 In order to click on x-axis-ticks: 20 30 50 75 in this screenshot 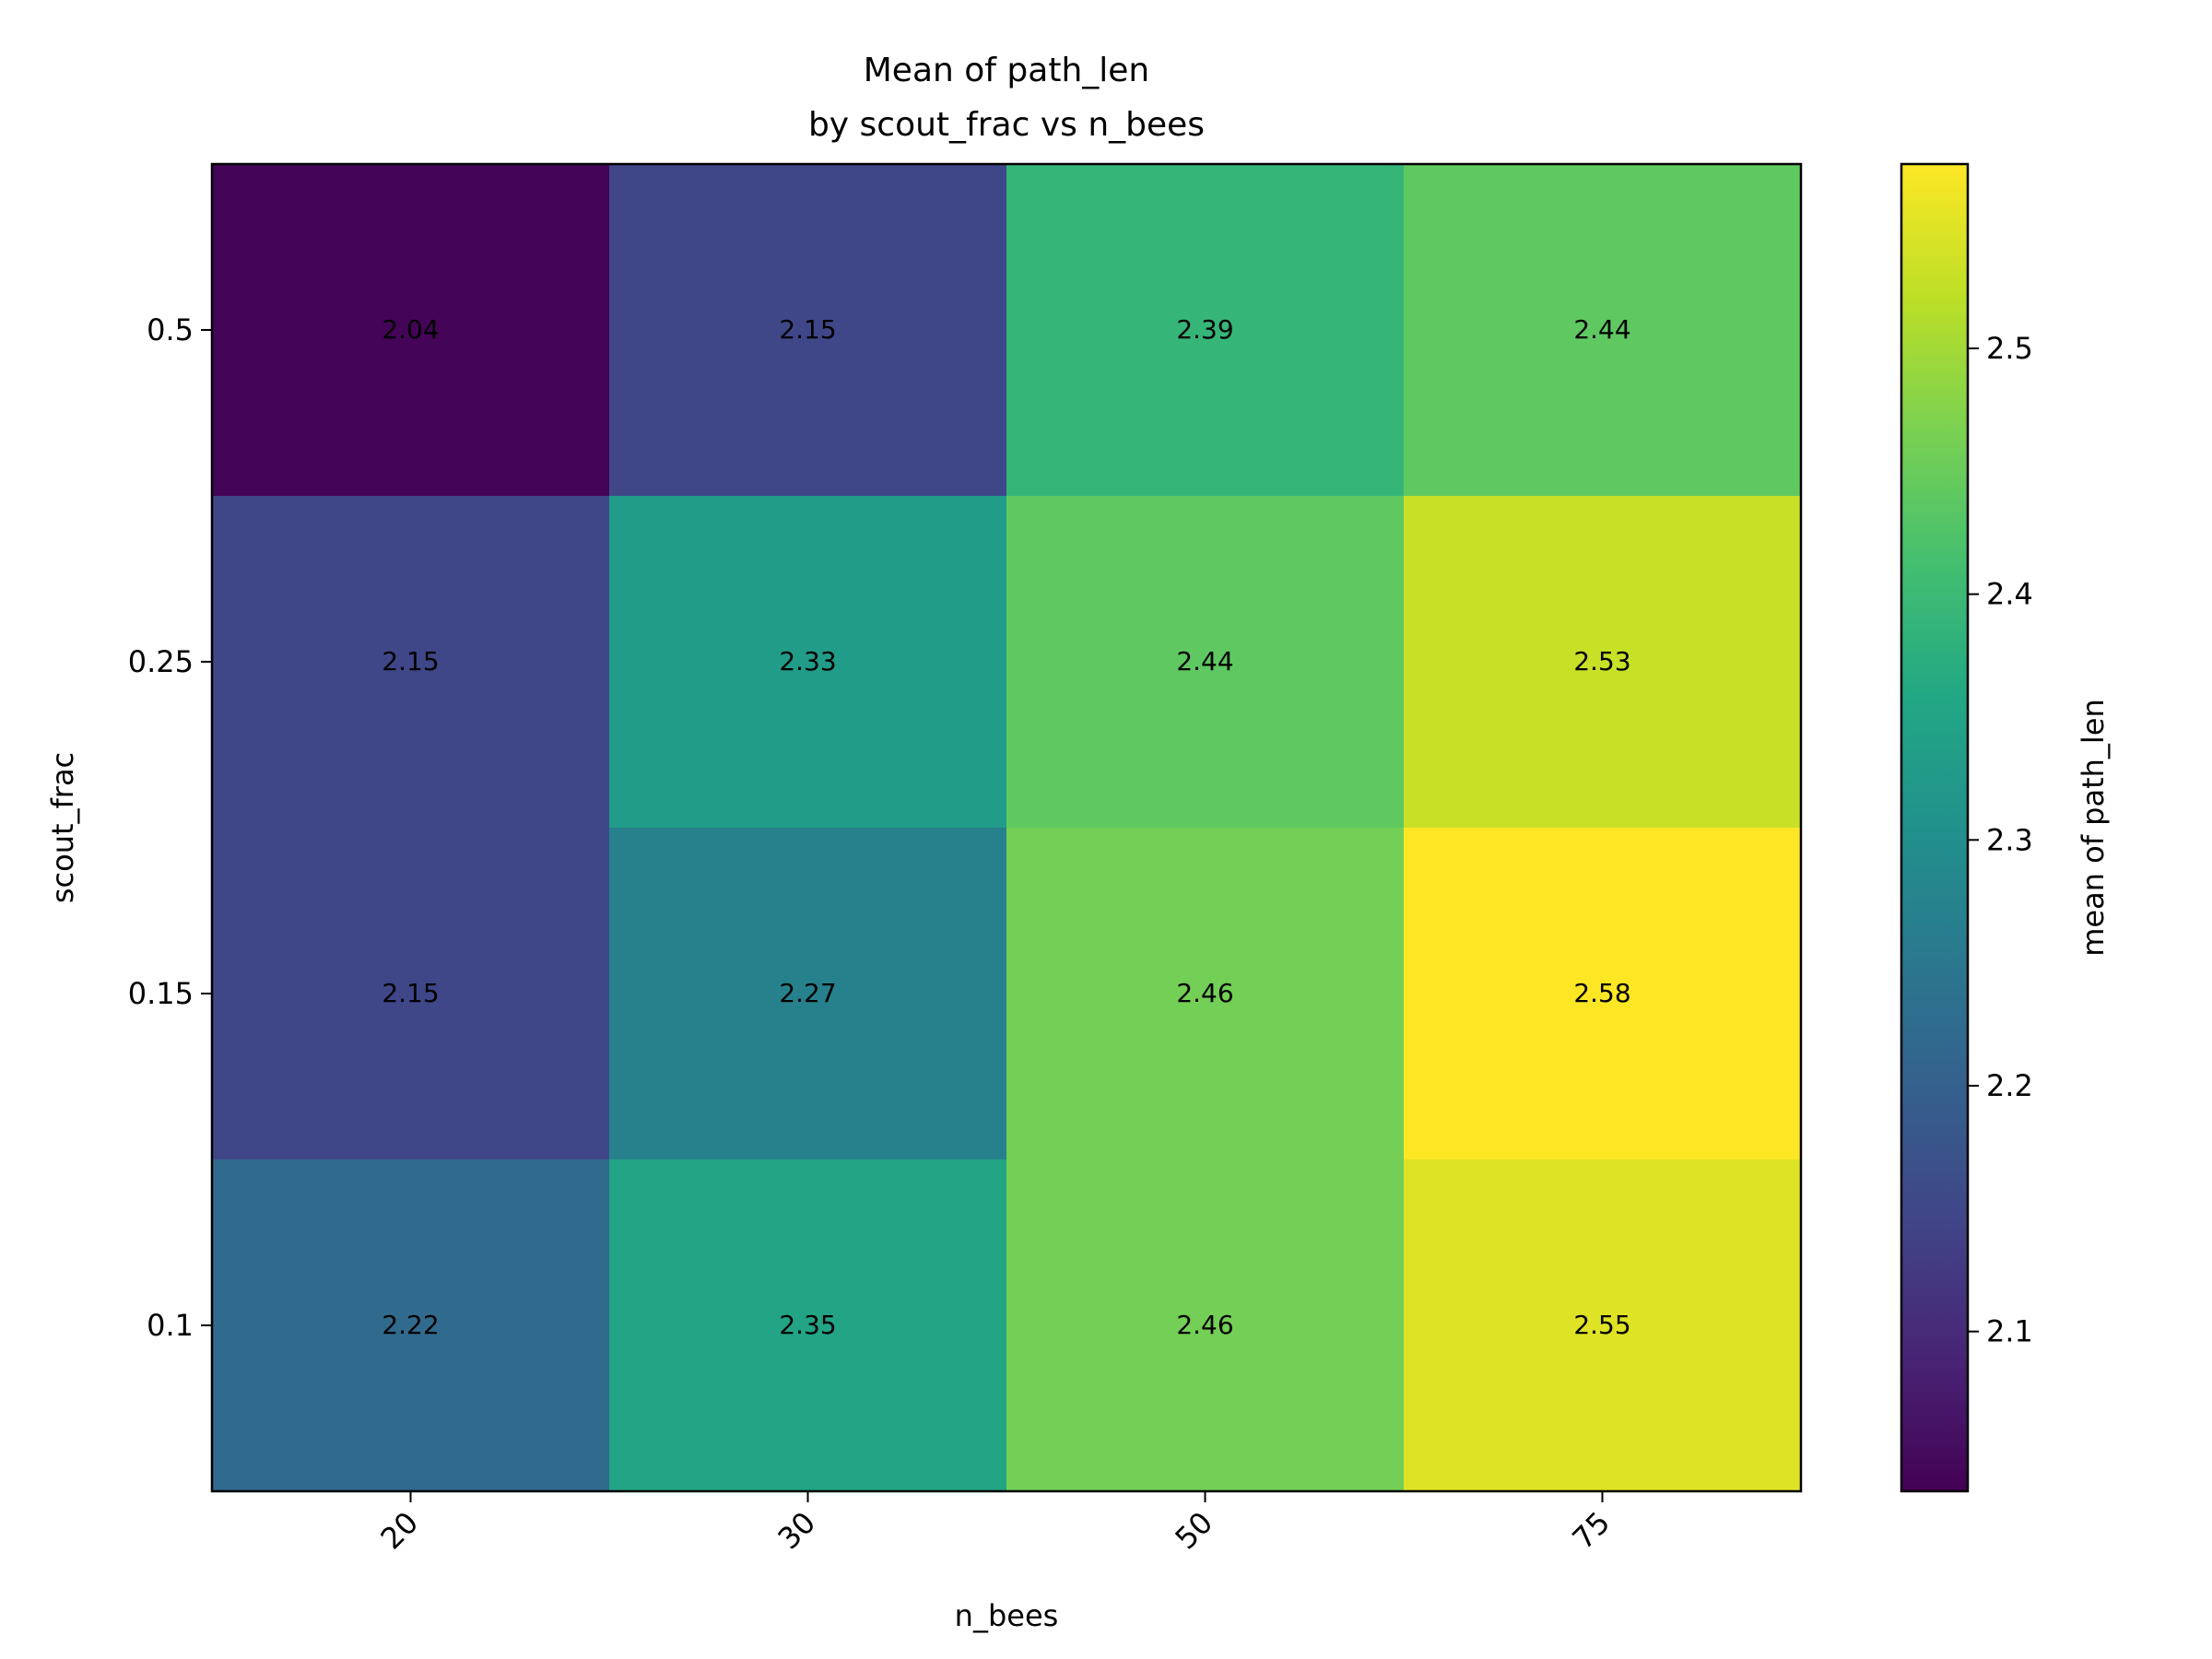, I will do `click(995, 1523)`.